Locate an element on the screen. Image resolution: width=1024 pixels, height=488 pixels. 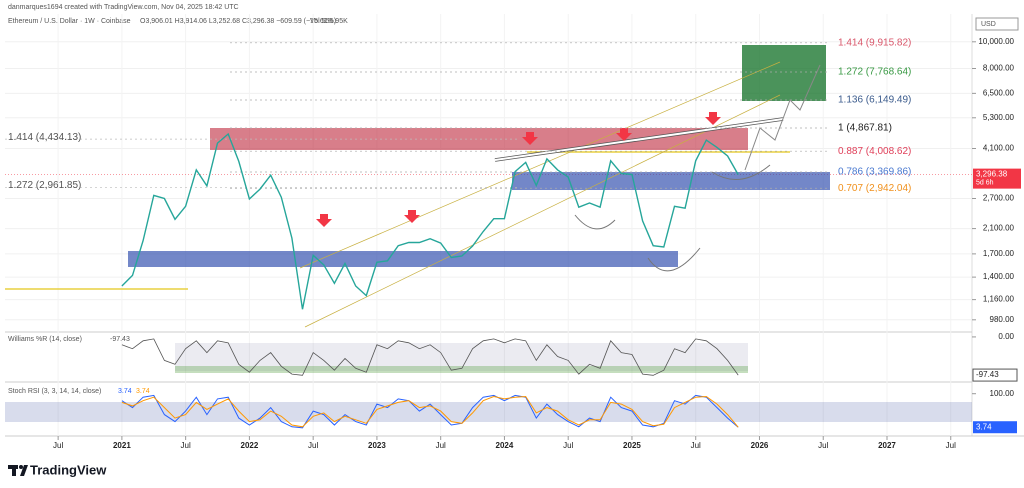
value-label: -97.43 is located at coordinates (987, 374).